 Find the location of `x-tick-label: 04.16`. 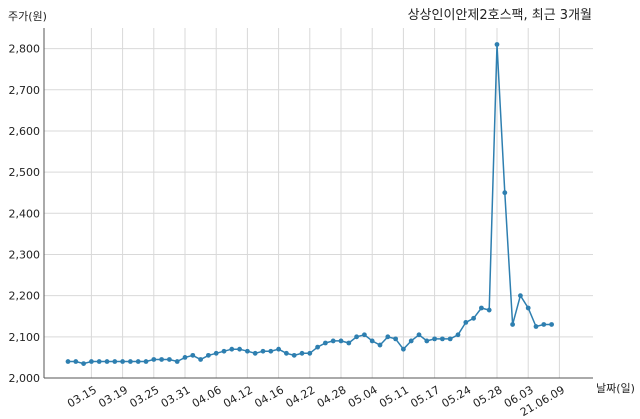

x-tick-label: 04.16 is located at coordinates (269, 396).